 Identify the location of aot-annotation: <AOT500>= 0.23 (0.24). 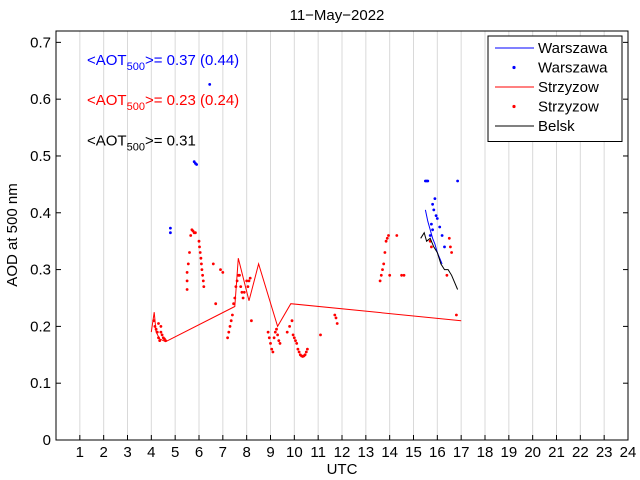
(163, 102).